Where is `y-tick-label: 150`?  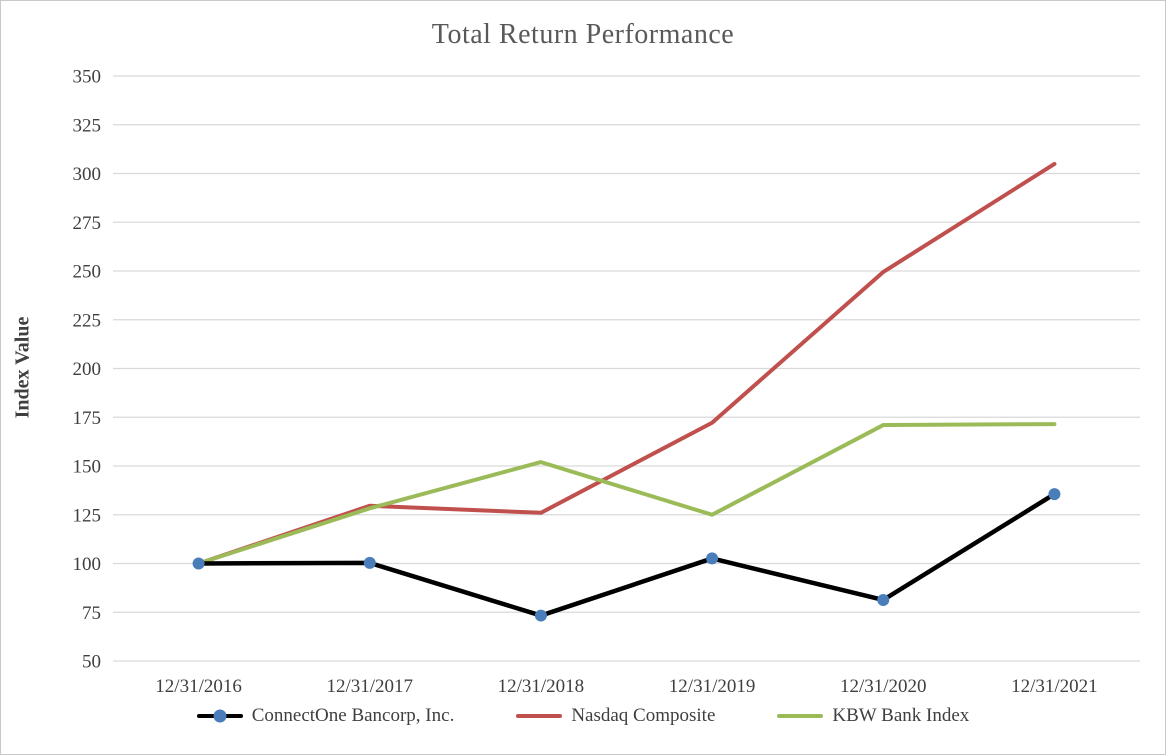
y-tick-label: 150 is located at coordinates (87, 467).